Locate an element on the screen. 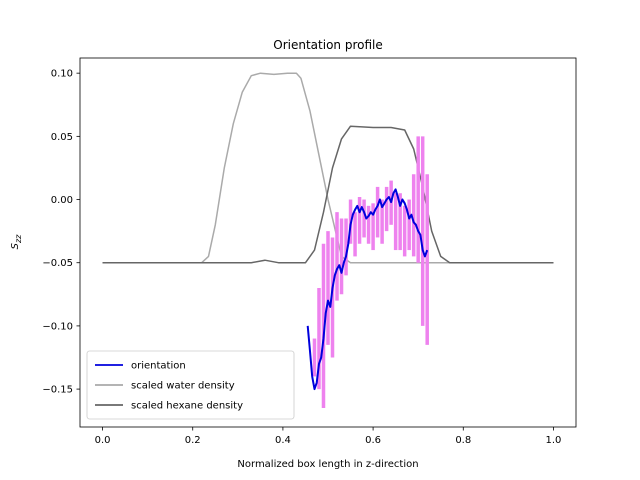 This screenshot has height=480, width=640. legend-box is located at coordinates (190, 385).